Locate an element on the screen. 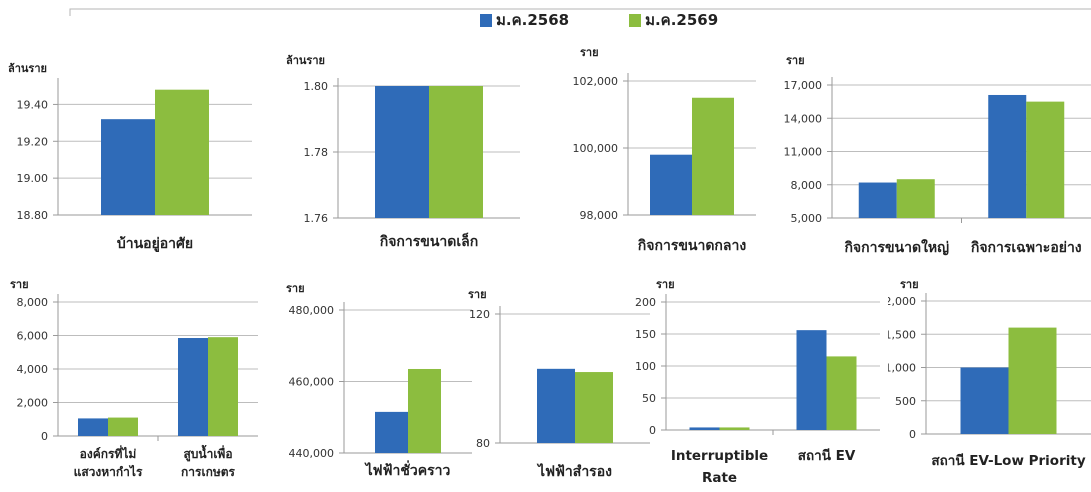 This screenshot has width=1091, height=492. category-label: องค์กรที่ไม่ is located at coordinates (108, 453).